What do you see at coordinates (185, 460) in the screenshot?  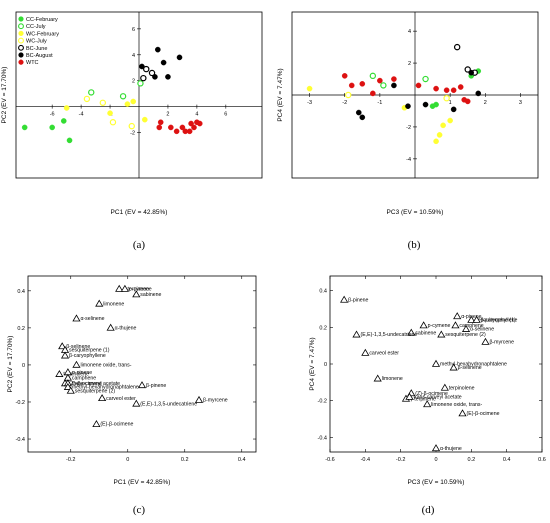 I see `x-tick-label: 0.2` at bounding box center [185, 460].